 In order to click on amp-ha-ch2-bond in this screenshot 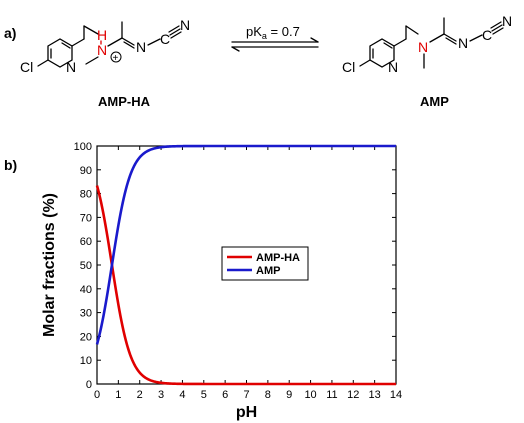, I will do `click(78, 42)`.